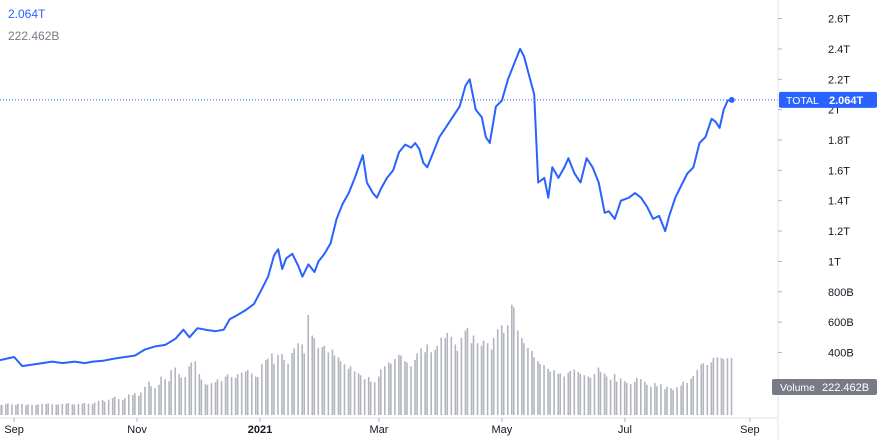 The height and width of the screenshot is (440, 882). I want to click on total-badge-label: TOTAL, so click(802, 101).